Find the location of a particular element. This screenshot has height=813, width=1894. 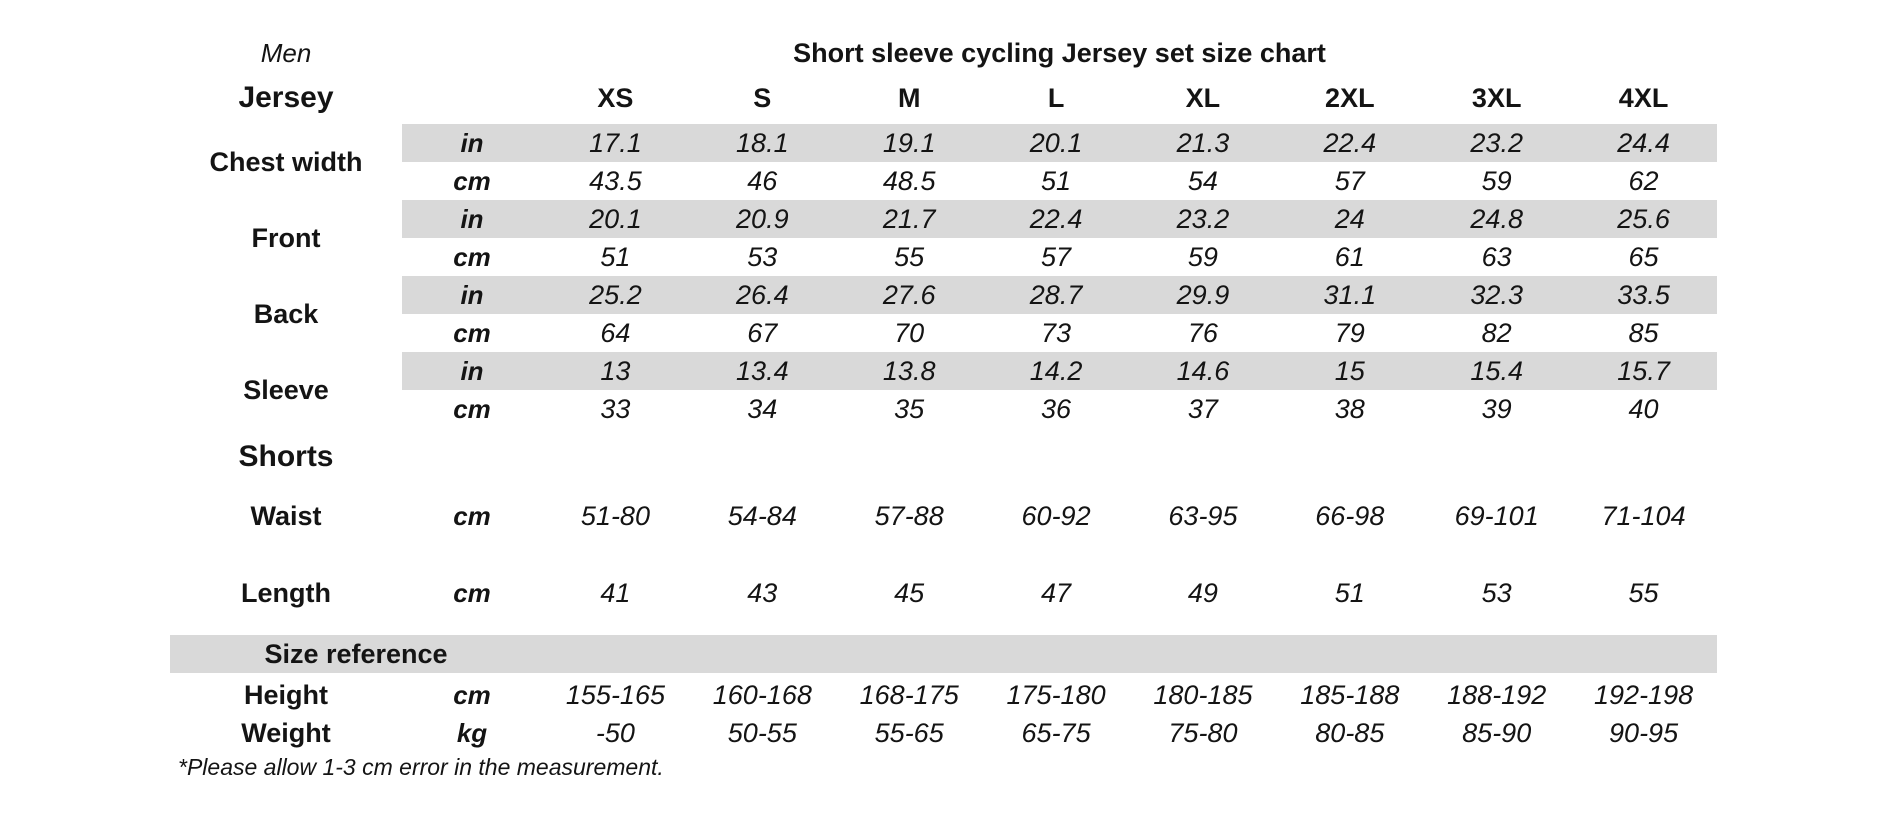

cell-chest-width-in-xs: 17.1 is located at coordinates (615, 142).